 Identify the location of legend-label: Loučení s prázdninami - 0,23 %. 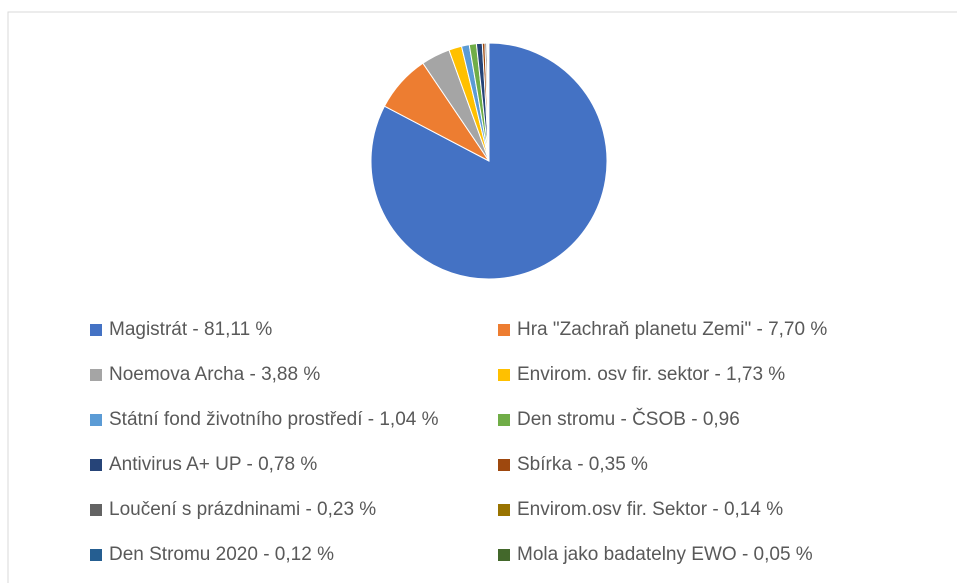
(242, 509).